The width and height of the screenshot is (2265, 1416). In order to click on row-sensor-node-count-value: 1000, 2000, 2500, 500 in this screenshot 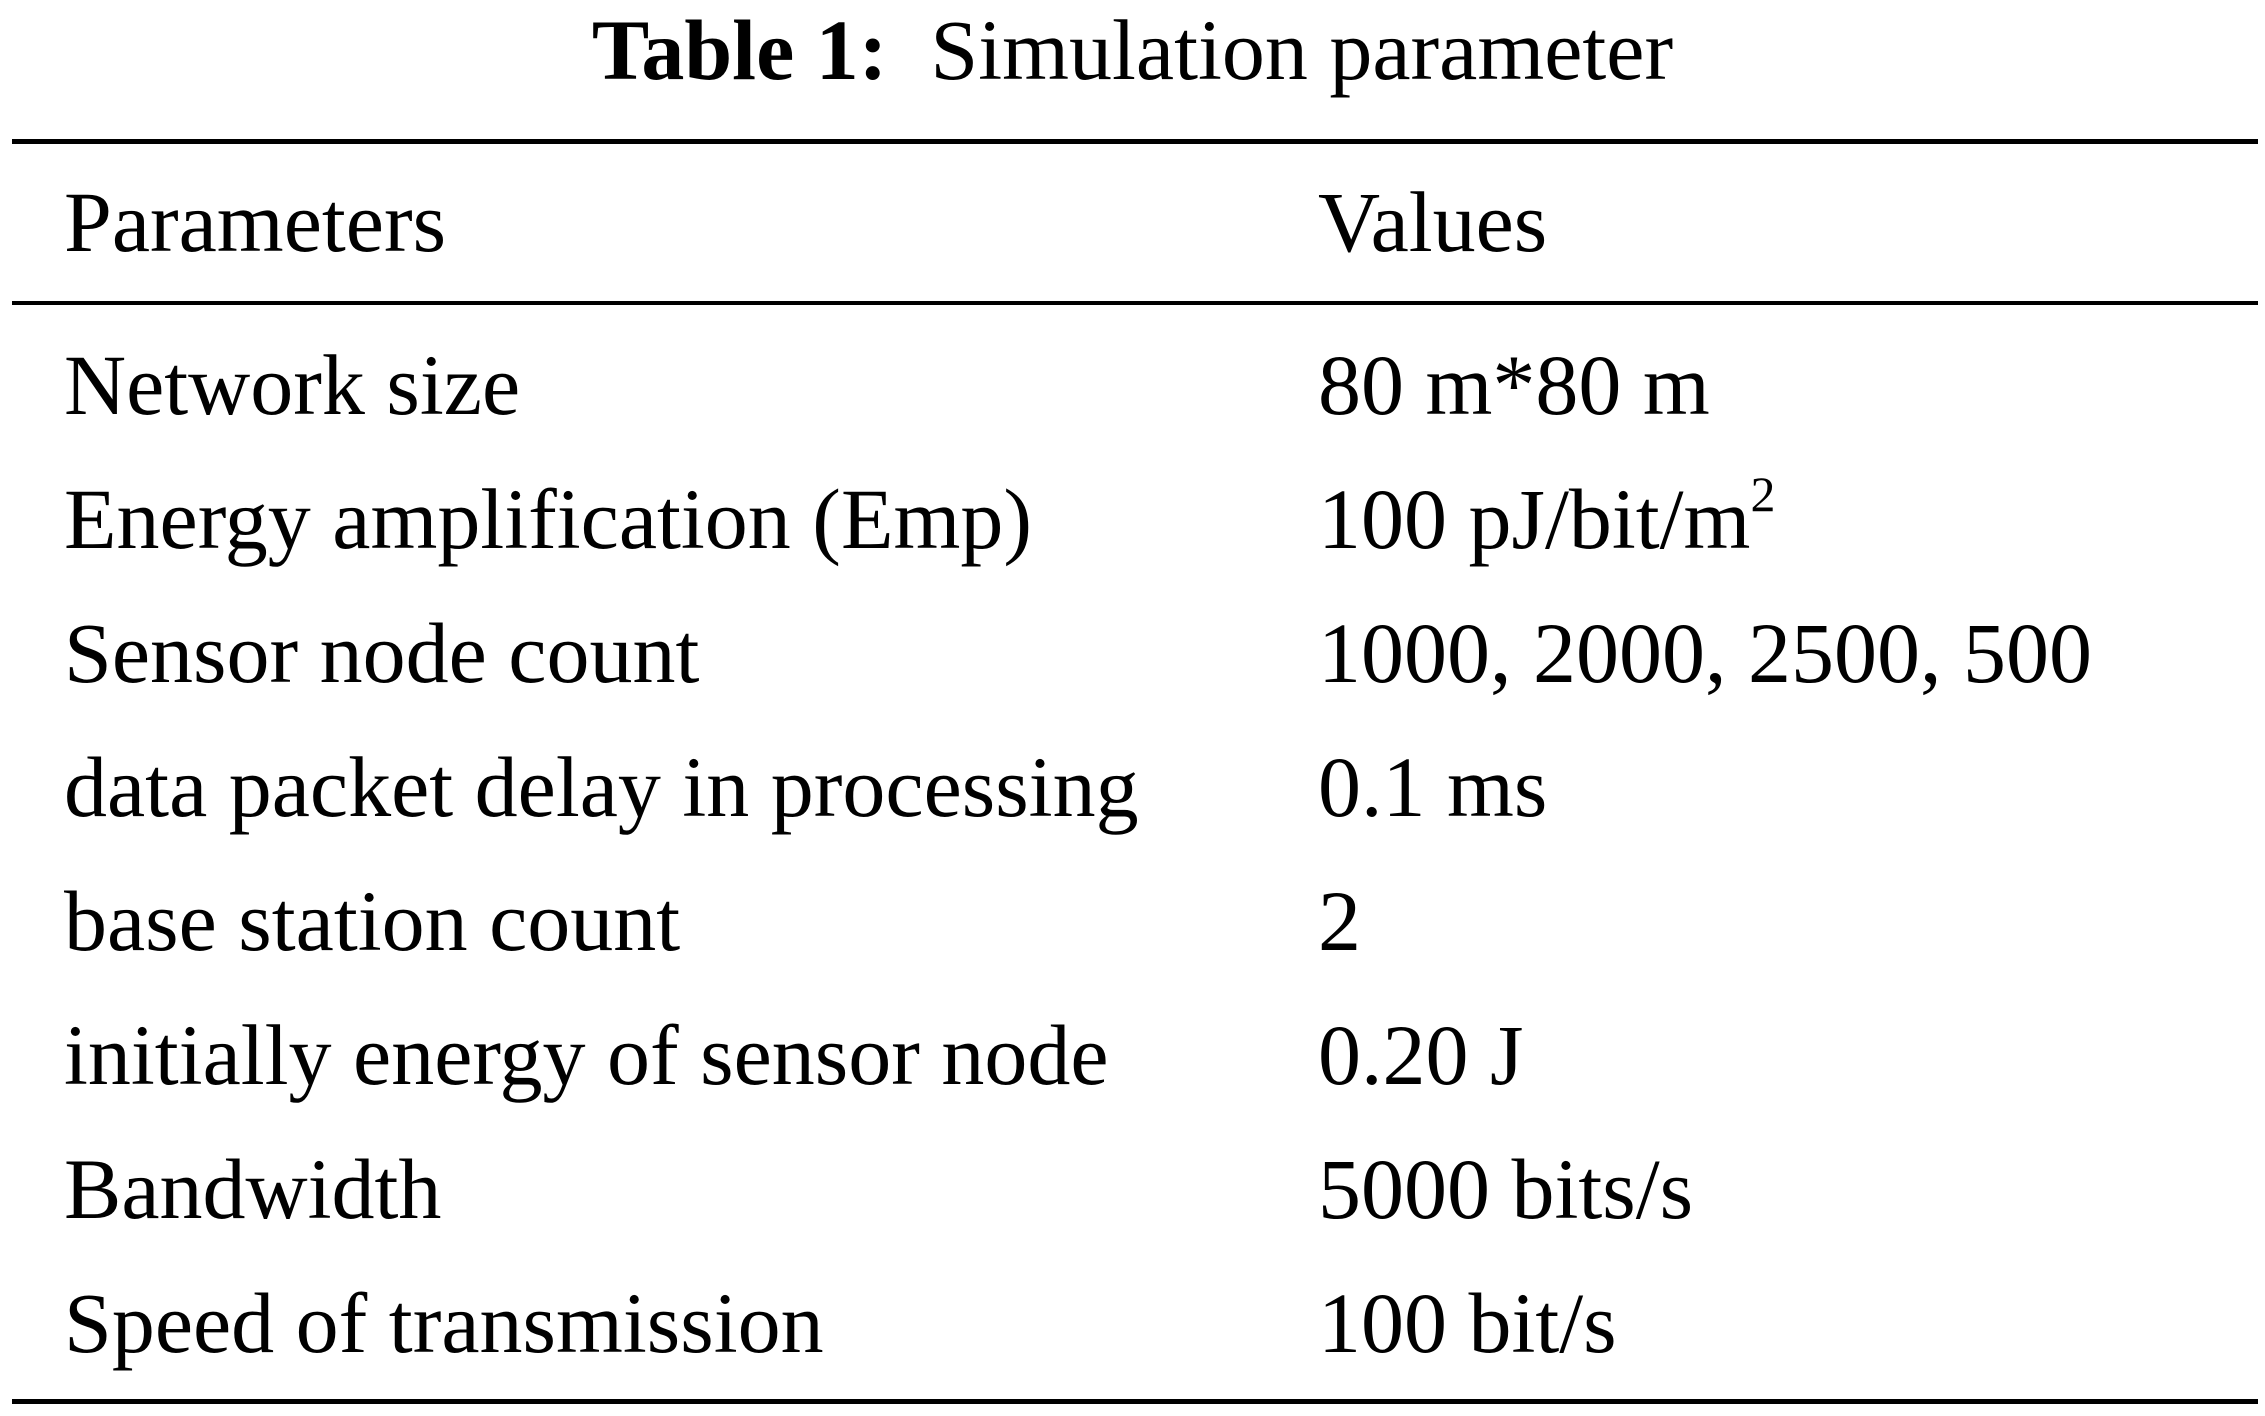, I will do `click(1705, 653)`.